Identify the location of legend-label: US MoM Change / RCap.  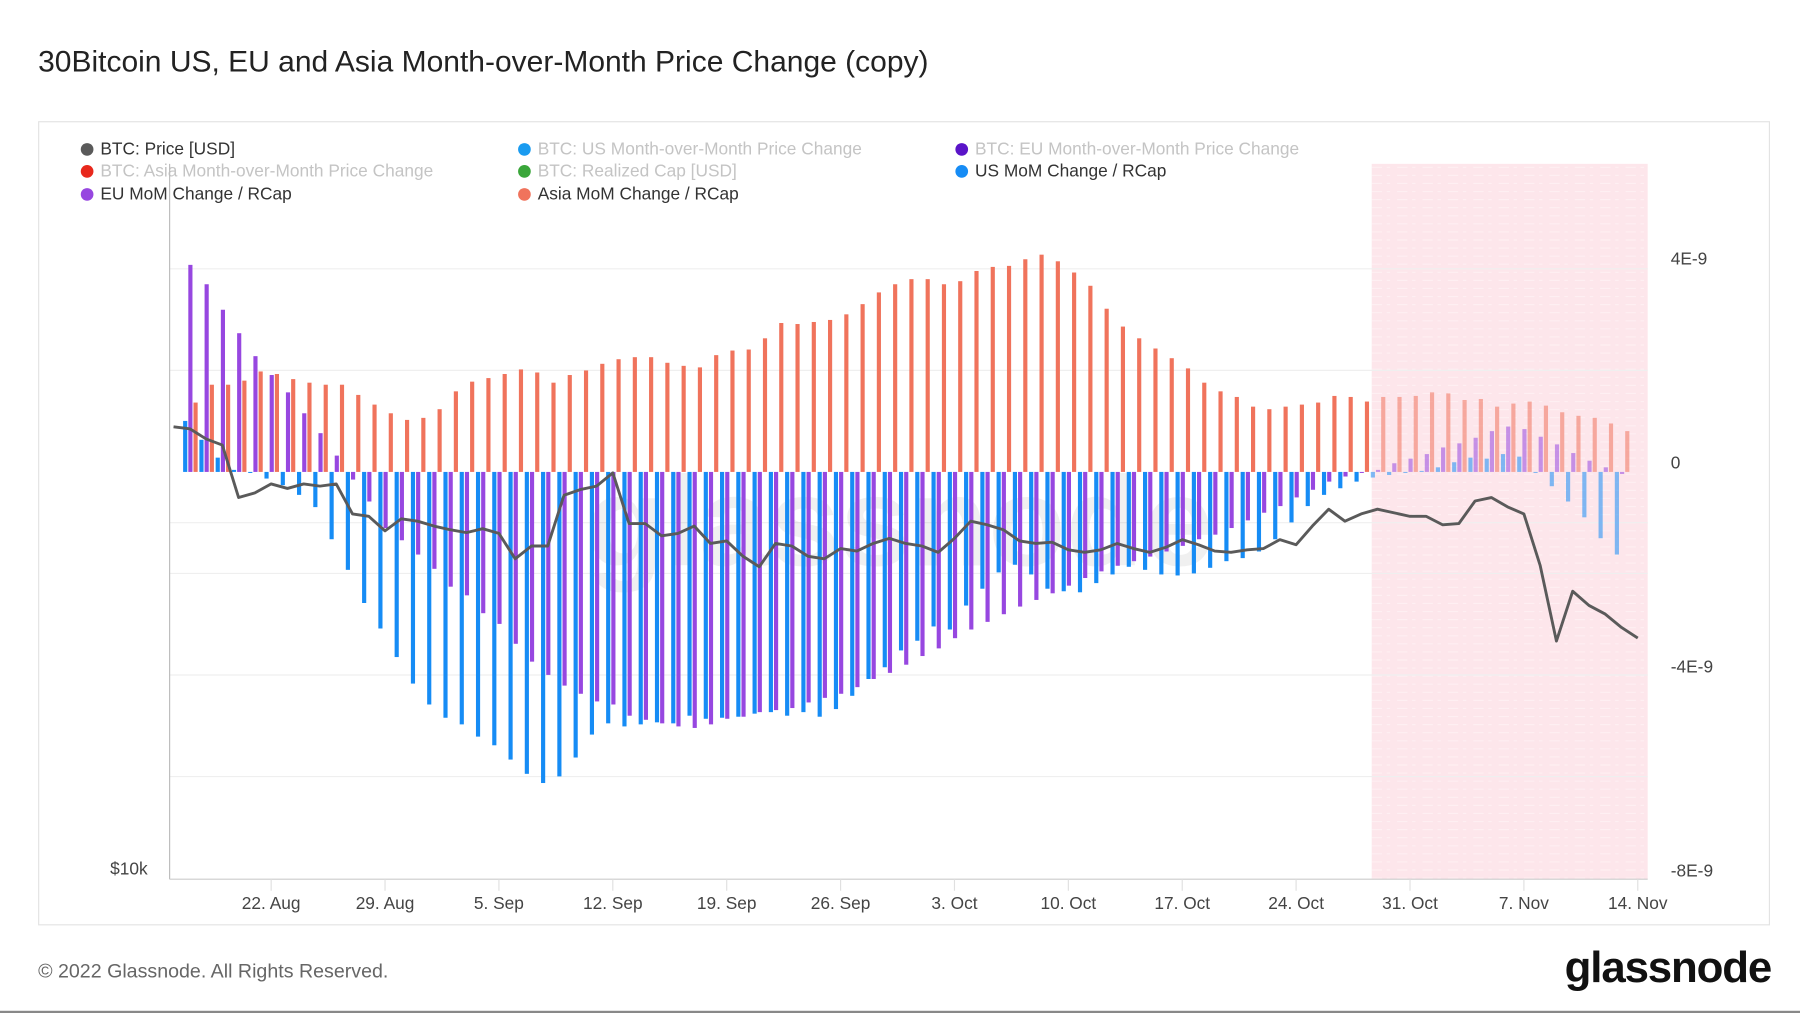
(1071, 170).